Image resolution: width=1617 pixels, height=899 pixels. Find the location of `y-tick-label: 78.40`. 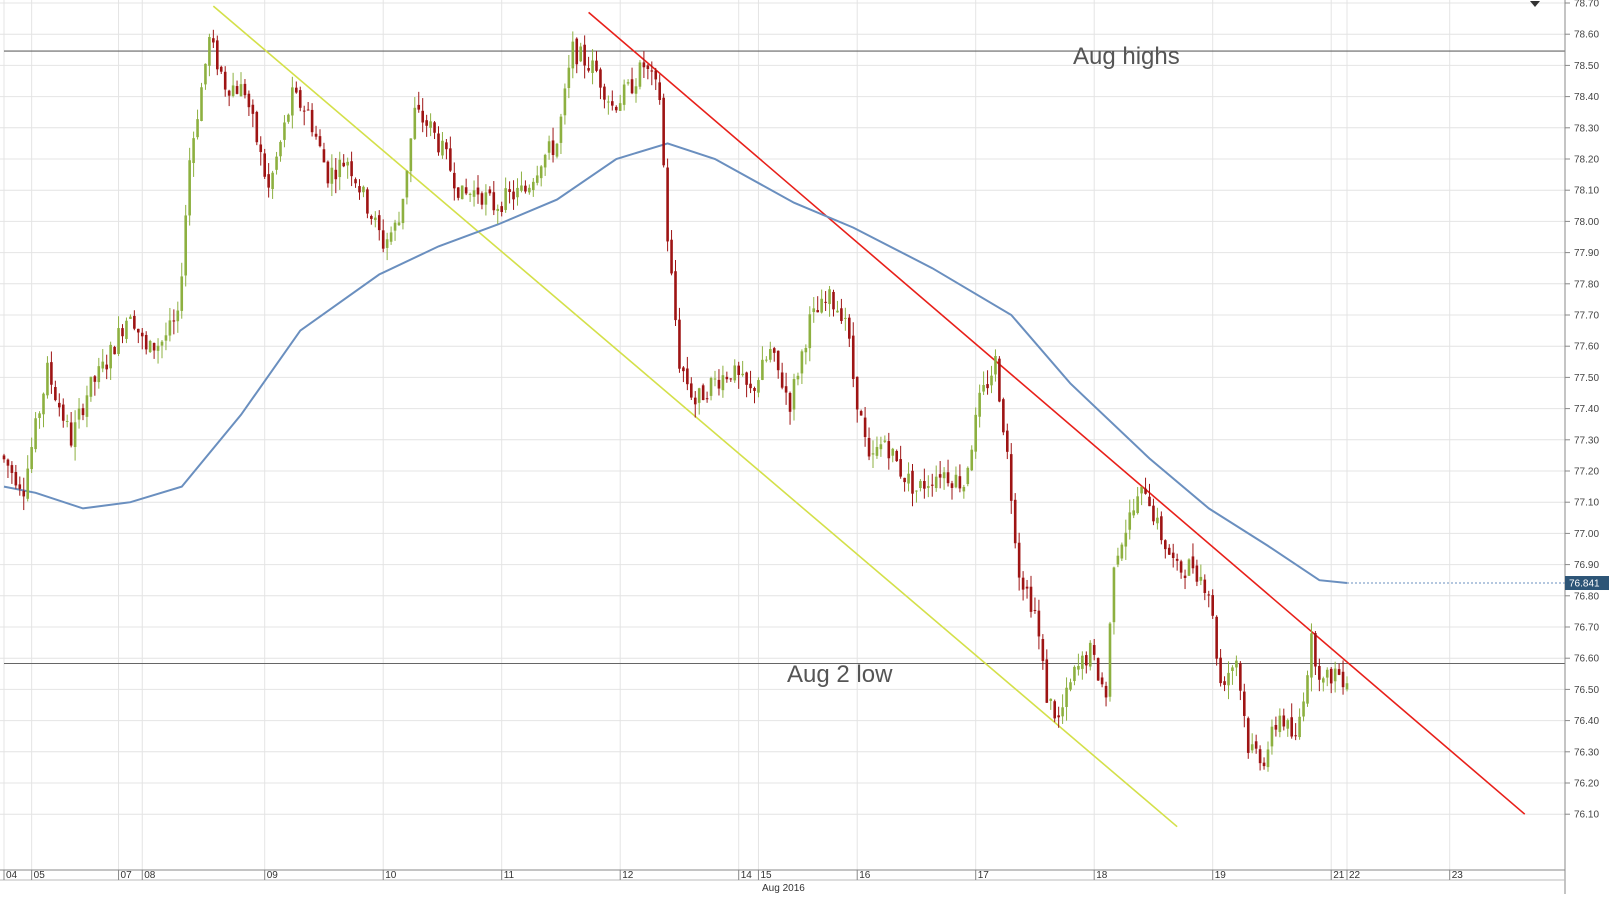

y-tick-label: 78.40 is located at coordinates (1586, 97).